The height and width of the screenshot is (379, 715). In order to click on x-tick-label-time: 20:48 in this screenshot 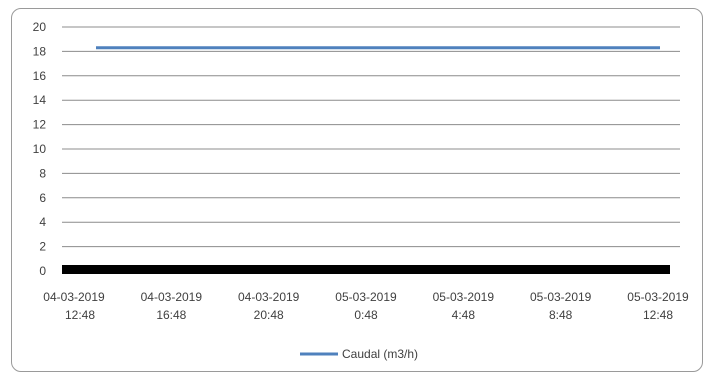, I will do `click(269, 315)`.